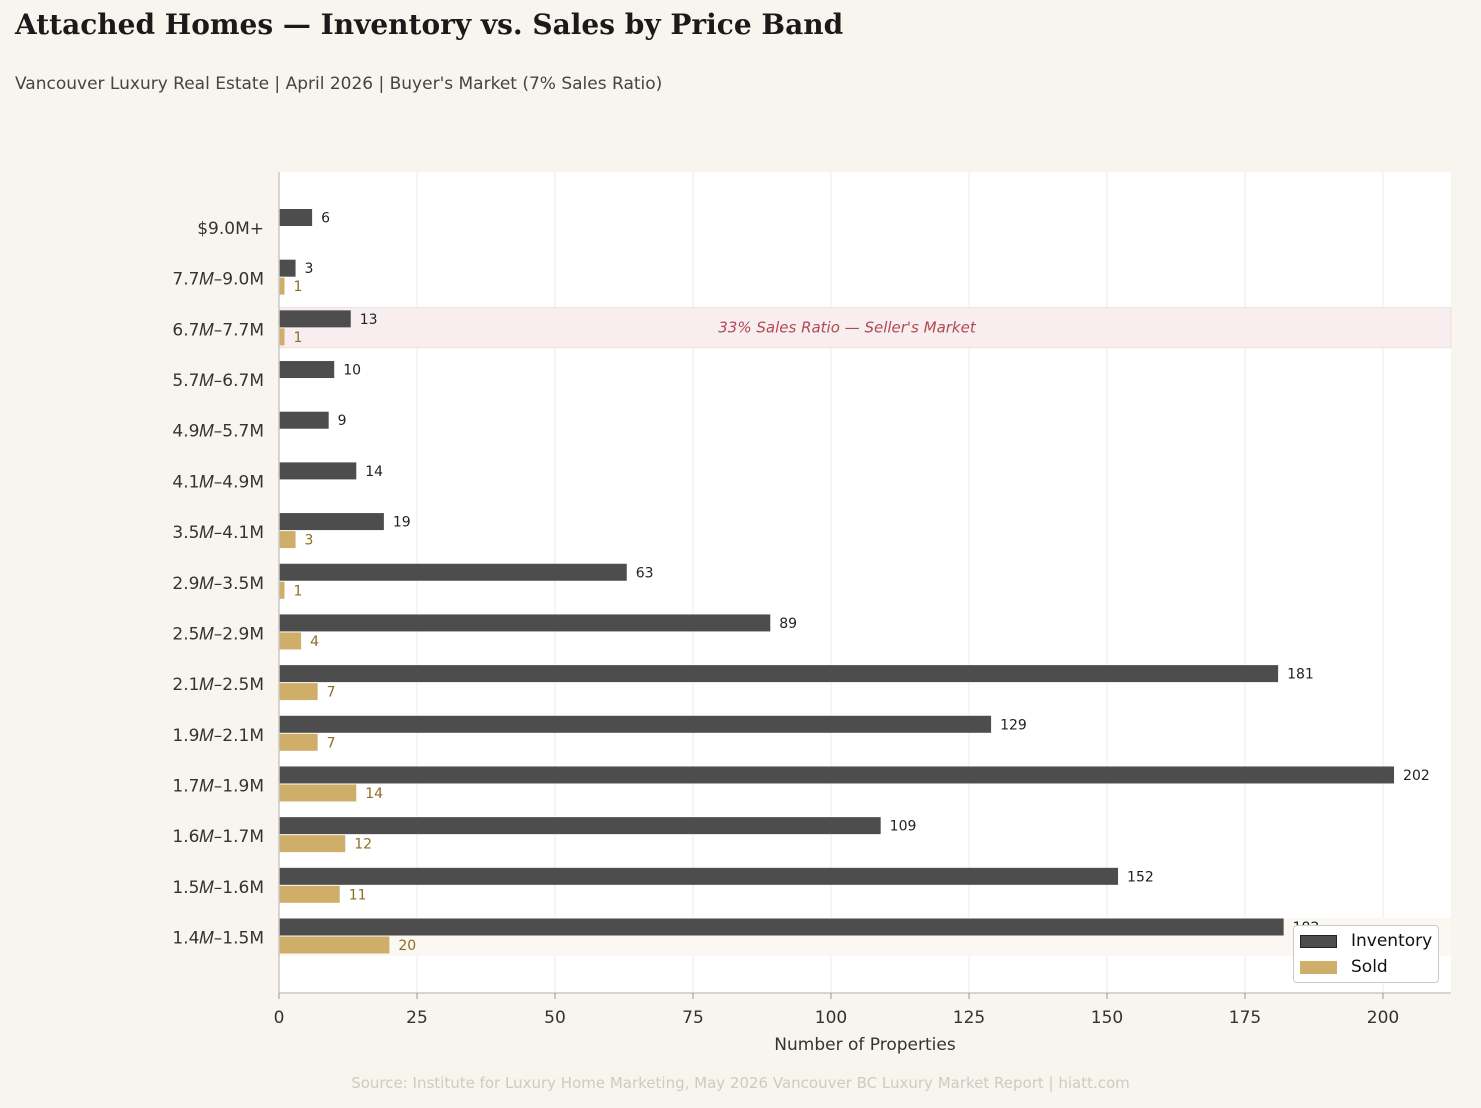  Describe the element at coordinates (374, 472) in the screenshot. I see `inventory-value-label: 14` at that location.